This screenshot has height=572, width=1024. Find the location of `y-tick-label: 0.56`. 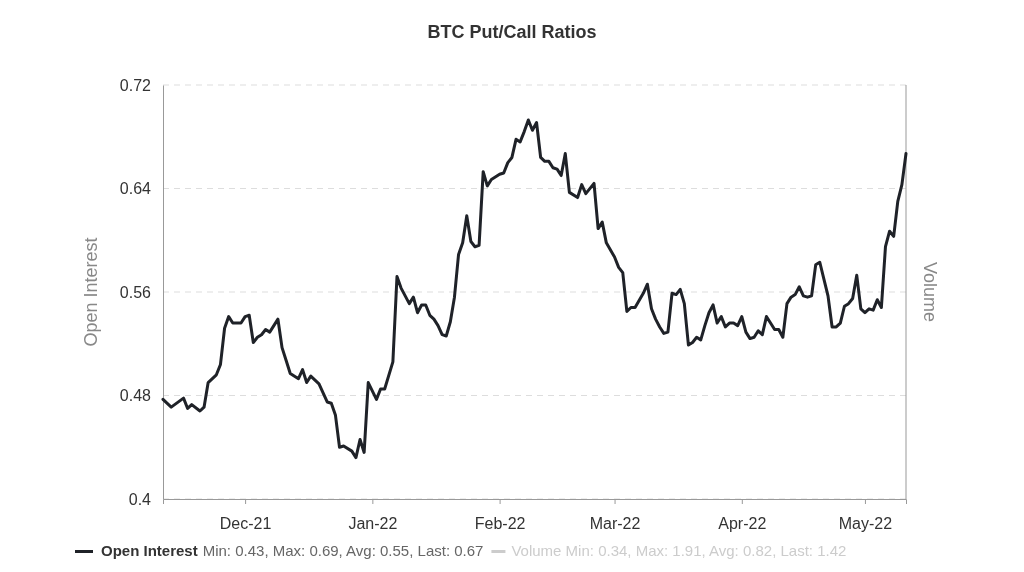

y-tick-label: 0.56 is located at coordinates (135, 292).